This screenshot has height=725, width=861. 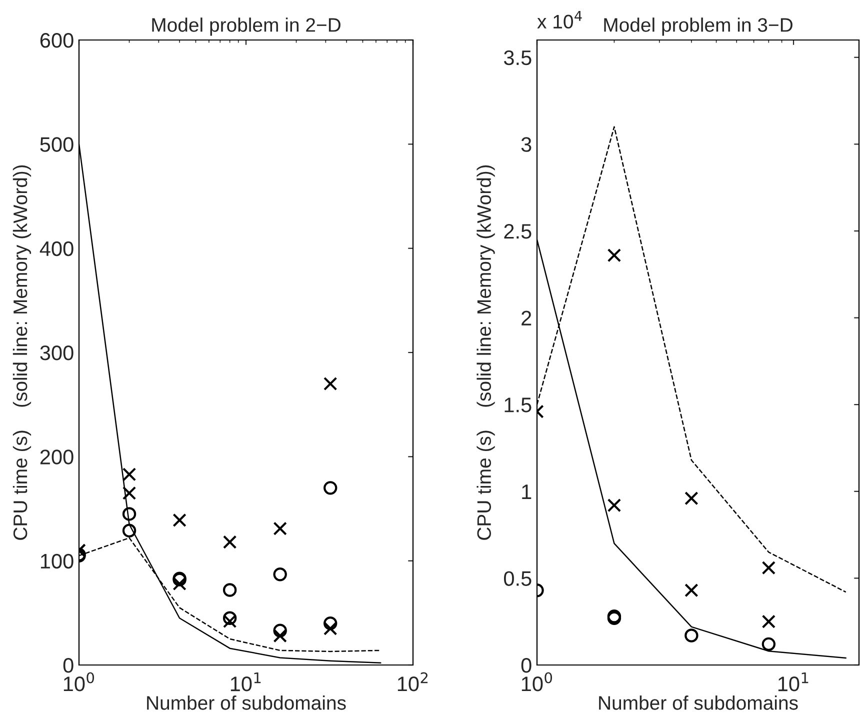 I want to click on y-tick-label: 3.5, so click(x=518, y=58).